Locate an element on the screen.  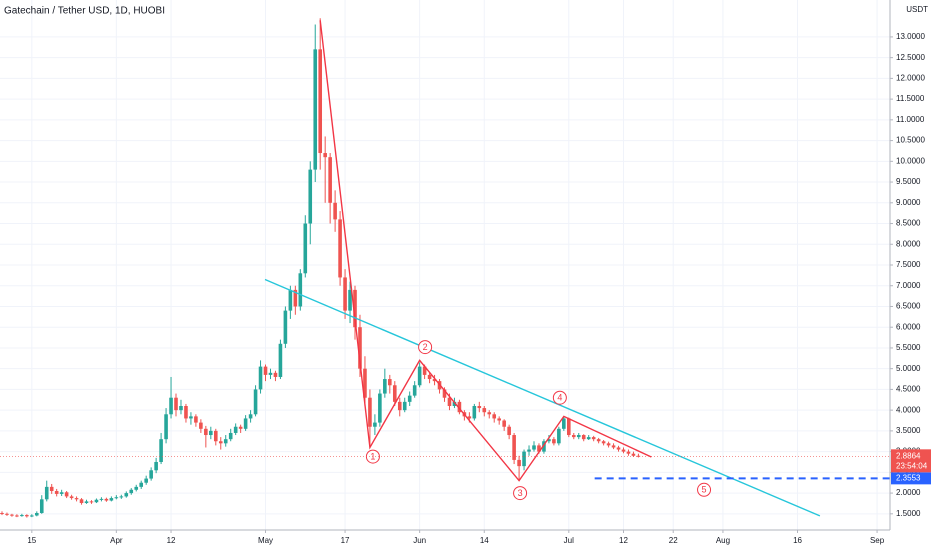
y-tick-label: 3.5000 is located at coordinates (908, 430).